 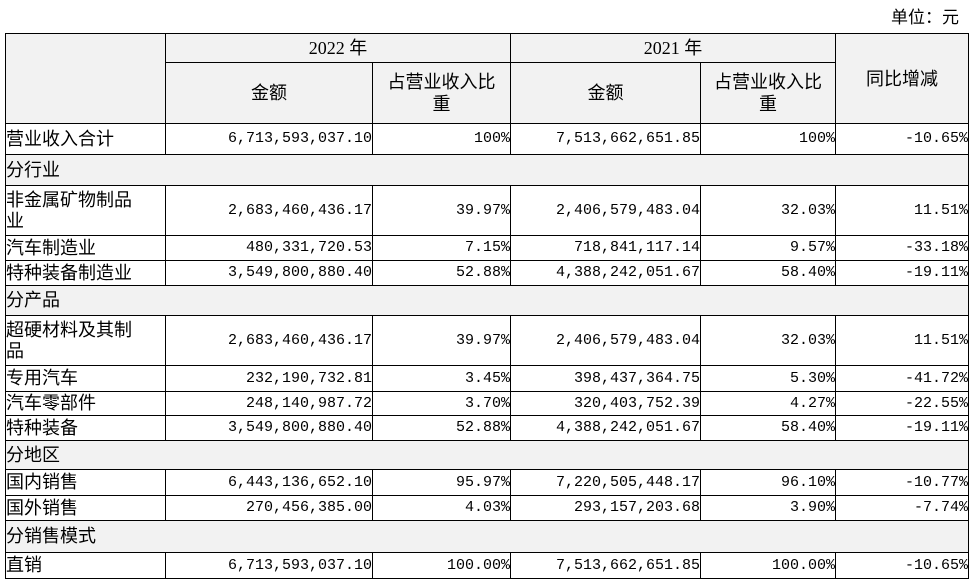 What do you see at coordinates (768, 428) in the screenshot?
I see `ratio-2021-cell: 58.40%` at bounding box center [768, 428].